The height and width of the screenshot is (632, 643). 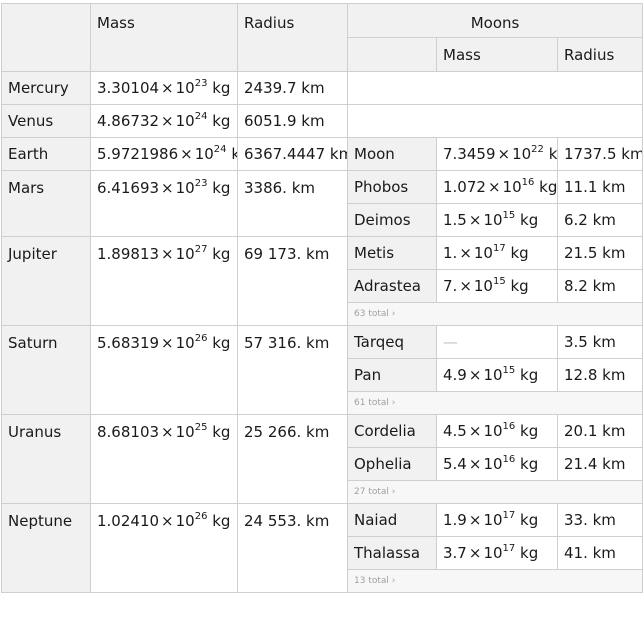 I want to click on moon-mass-mantissa: 1.5, so click(x=455, y=220).